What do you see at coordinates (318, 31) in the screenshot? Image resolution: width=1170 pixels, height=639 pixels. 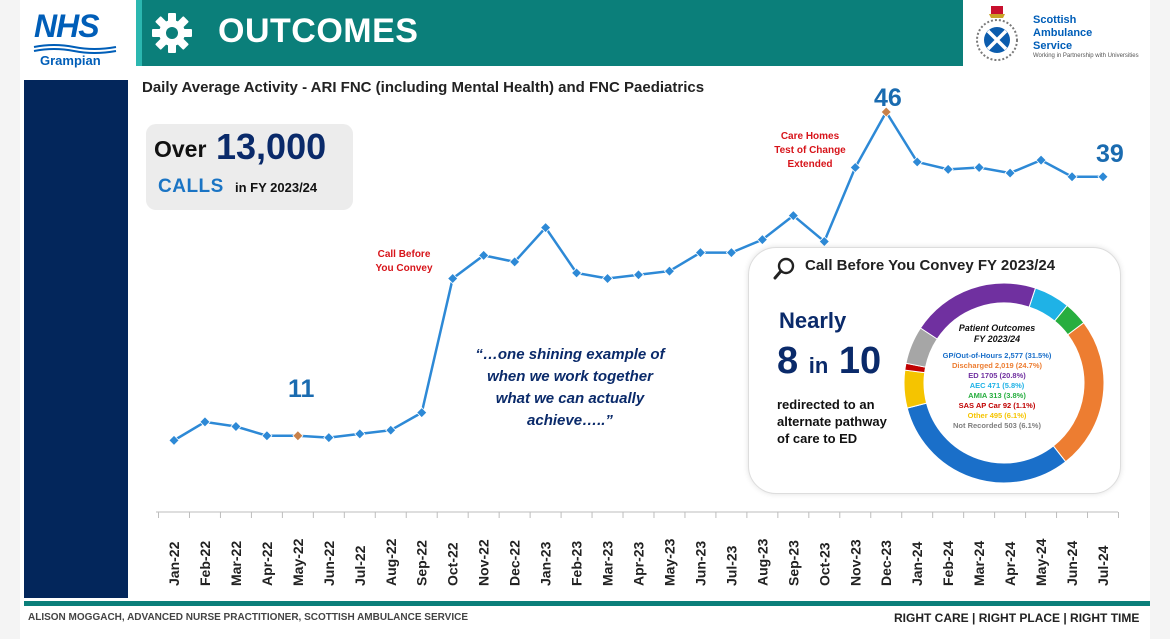 I see `page-title: OUTCOMES` at bounding box center [318, 31].